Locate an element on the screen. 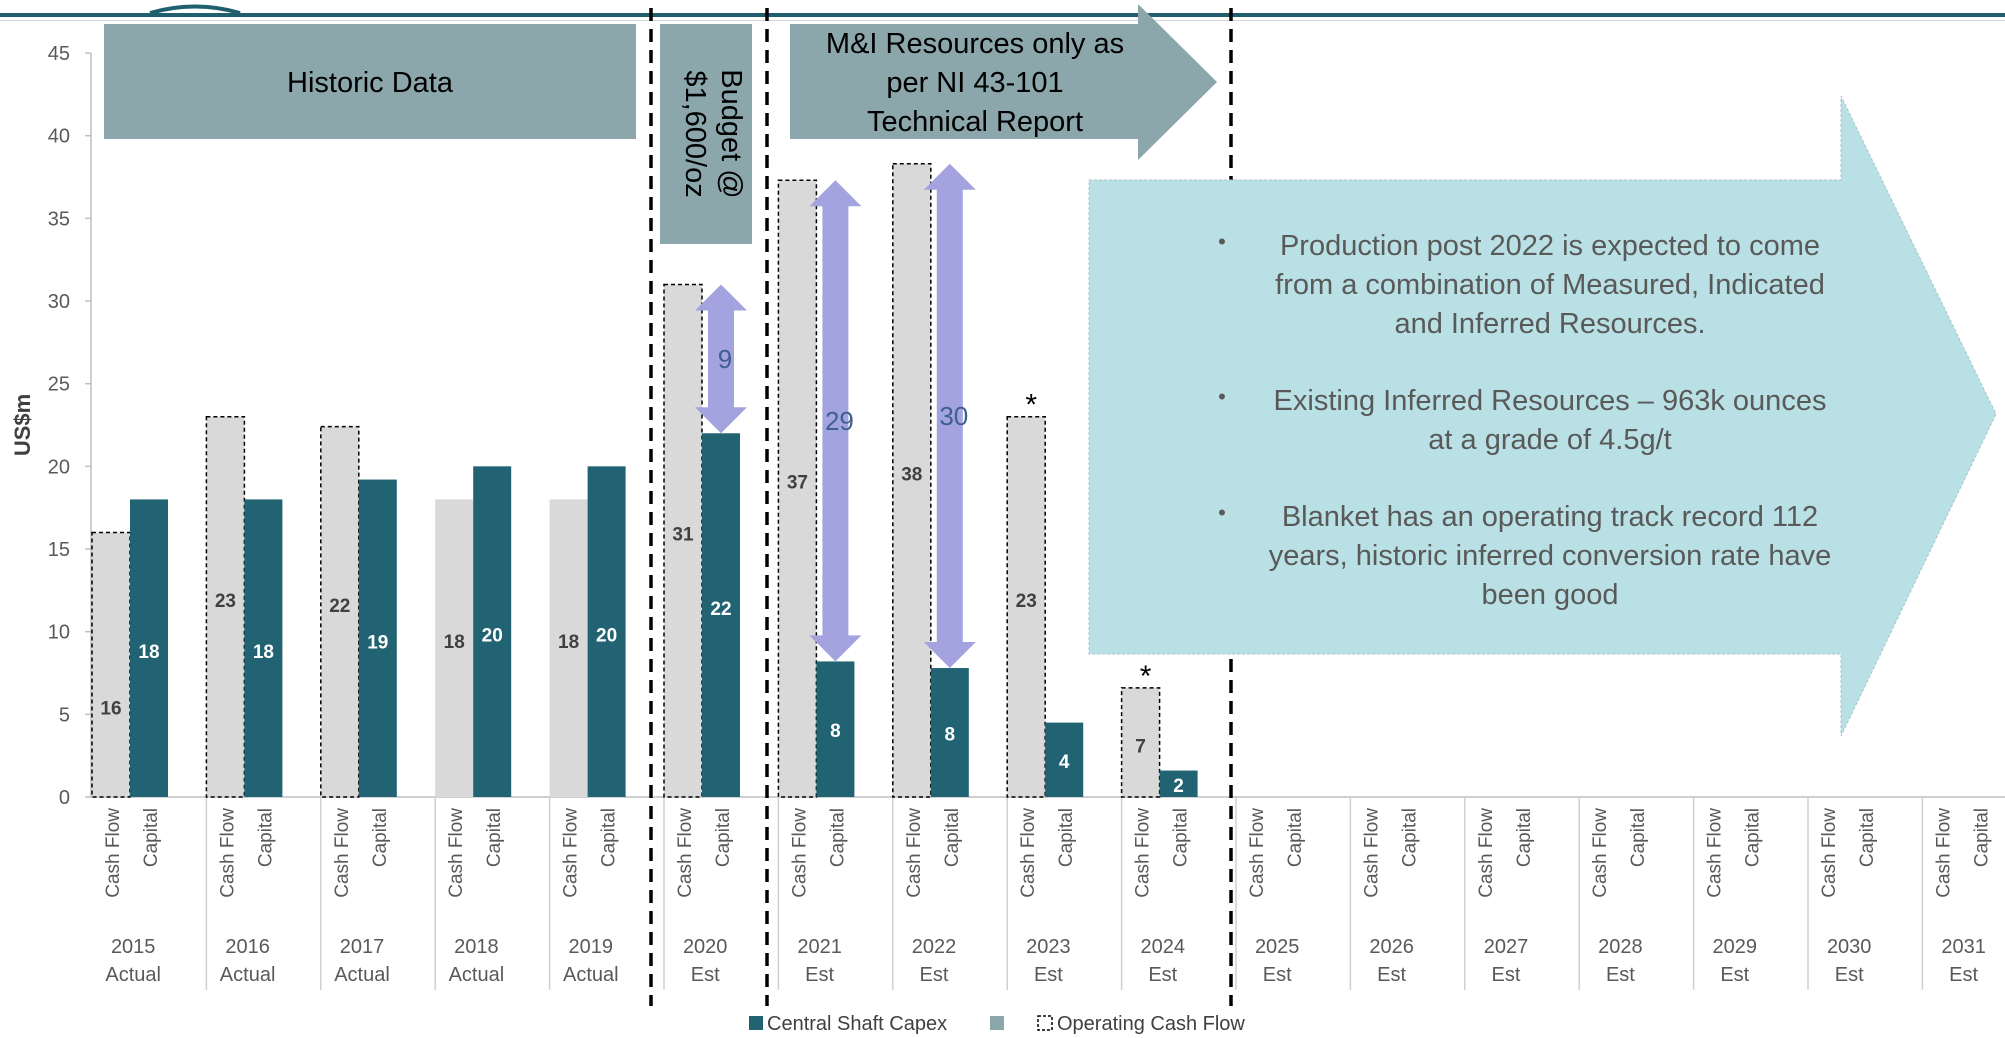  budget-box is located at coordinates (706, 134).